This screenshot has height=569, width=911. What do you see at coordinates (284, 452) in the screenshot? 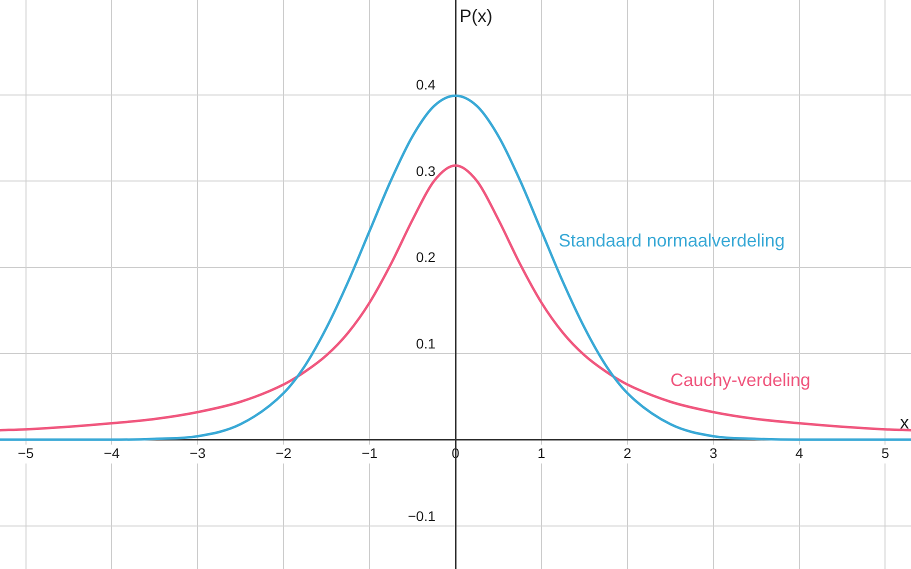
I see `x-tick-label: −2` at bounding box center [284, 452].